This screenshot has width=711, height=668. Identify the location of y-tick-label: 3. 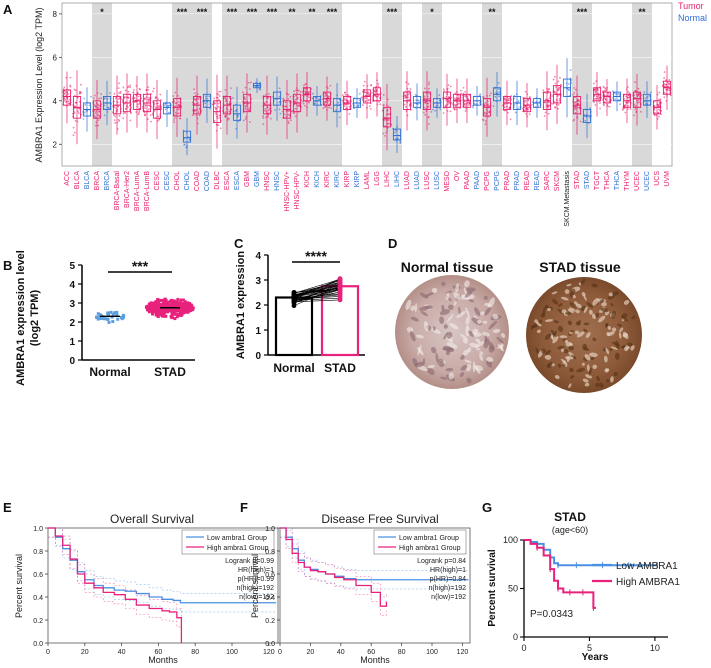
(72, 304).